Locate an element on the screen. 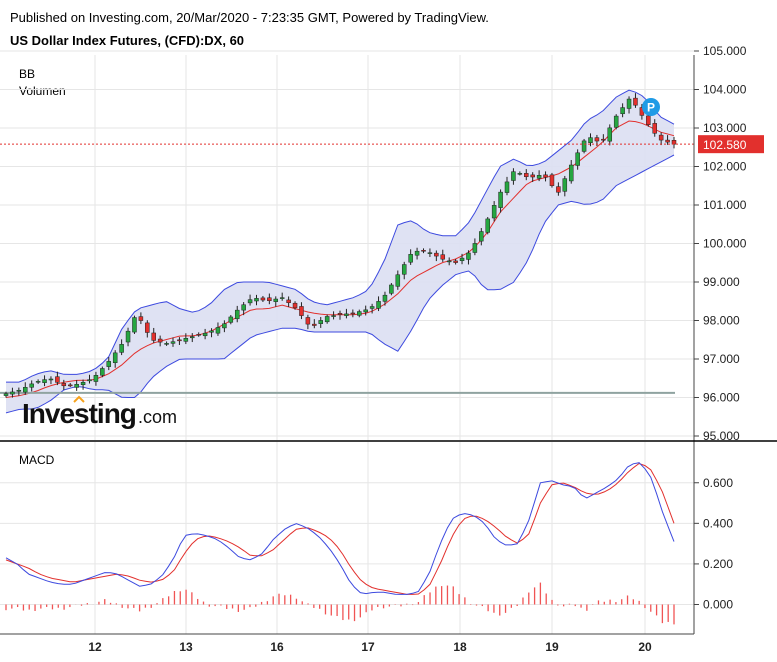 The height and width of the screenshot is (662, 777). y-tick-label: 95.000 is located at coordinates (721, 436).